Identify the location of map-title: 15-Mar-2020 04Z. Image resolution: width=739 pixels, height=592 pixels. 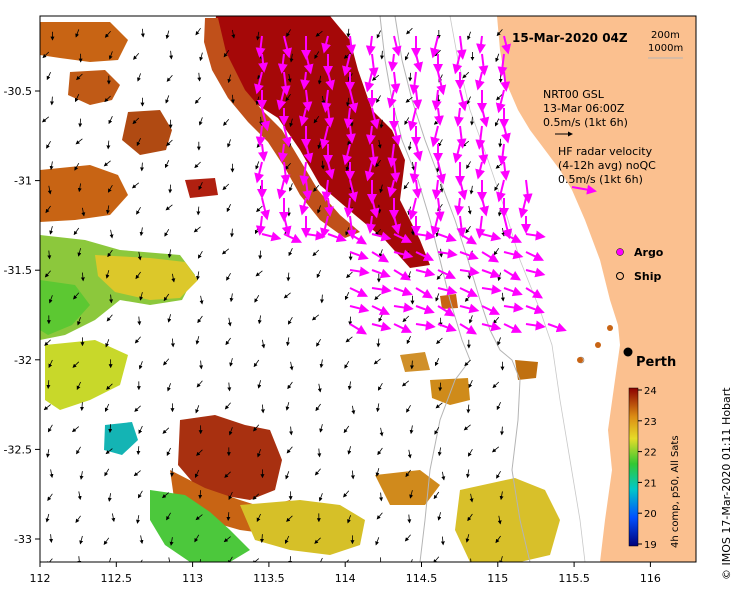
(570, 38).